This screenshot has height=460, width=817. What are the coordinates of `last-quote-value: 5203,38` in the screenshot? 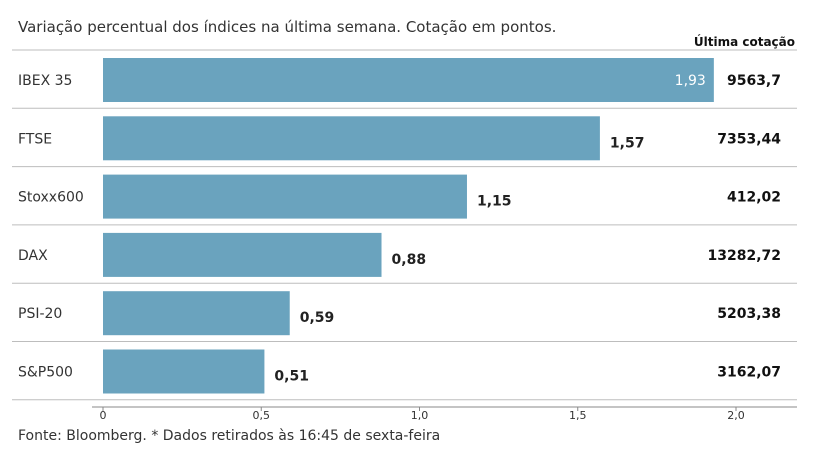 It's located at (749, 314).